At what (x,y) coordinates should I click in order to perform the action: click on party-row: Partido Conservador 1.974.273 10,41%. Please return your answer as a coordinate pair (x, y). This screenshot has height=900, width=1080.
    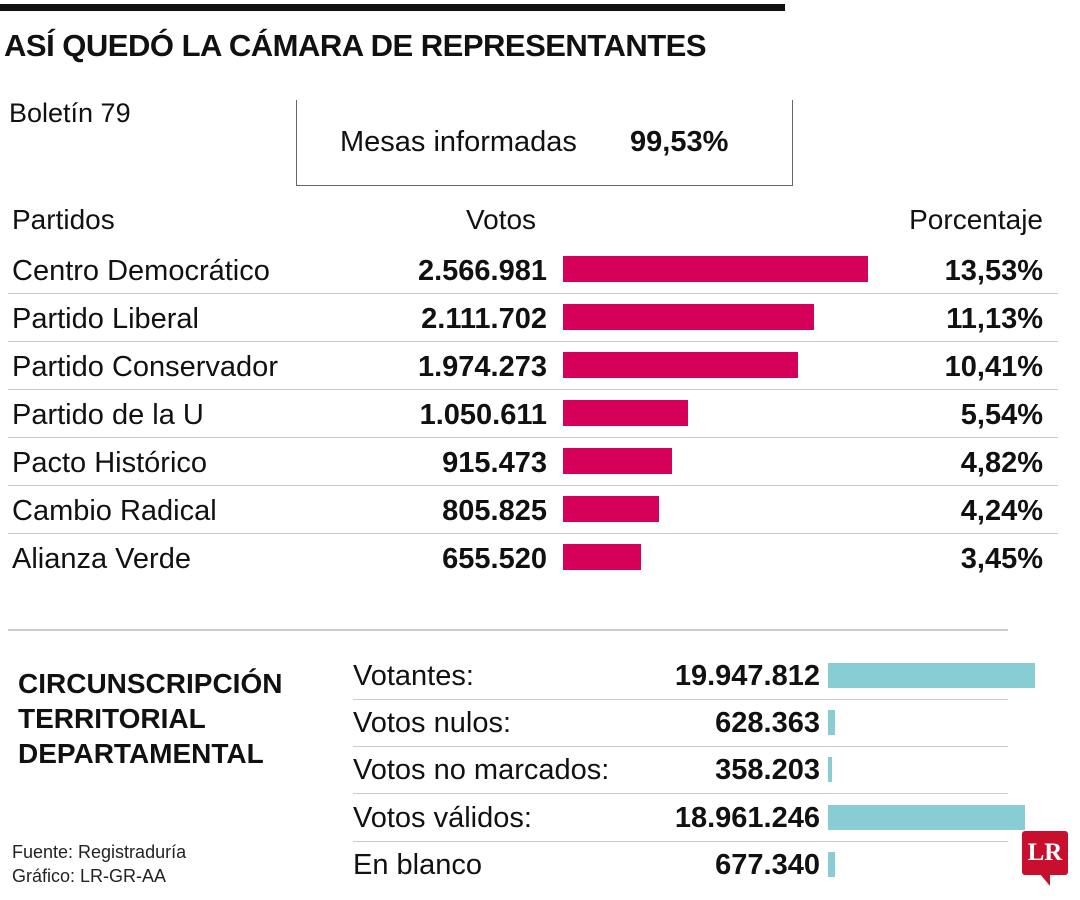
    Looking at the image, I should click on (533, 365).